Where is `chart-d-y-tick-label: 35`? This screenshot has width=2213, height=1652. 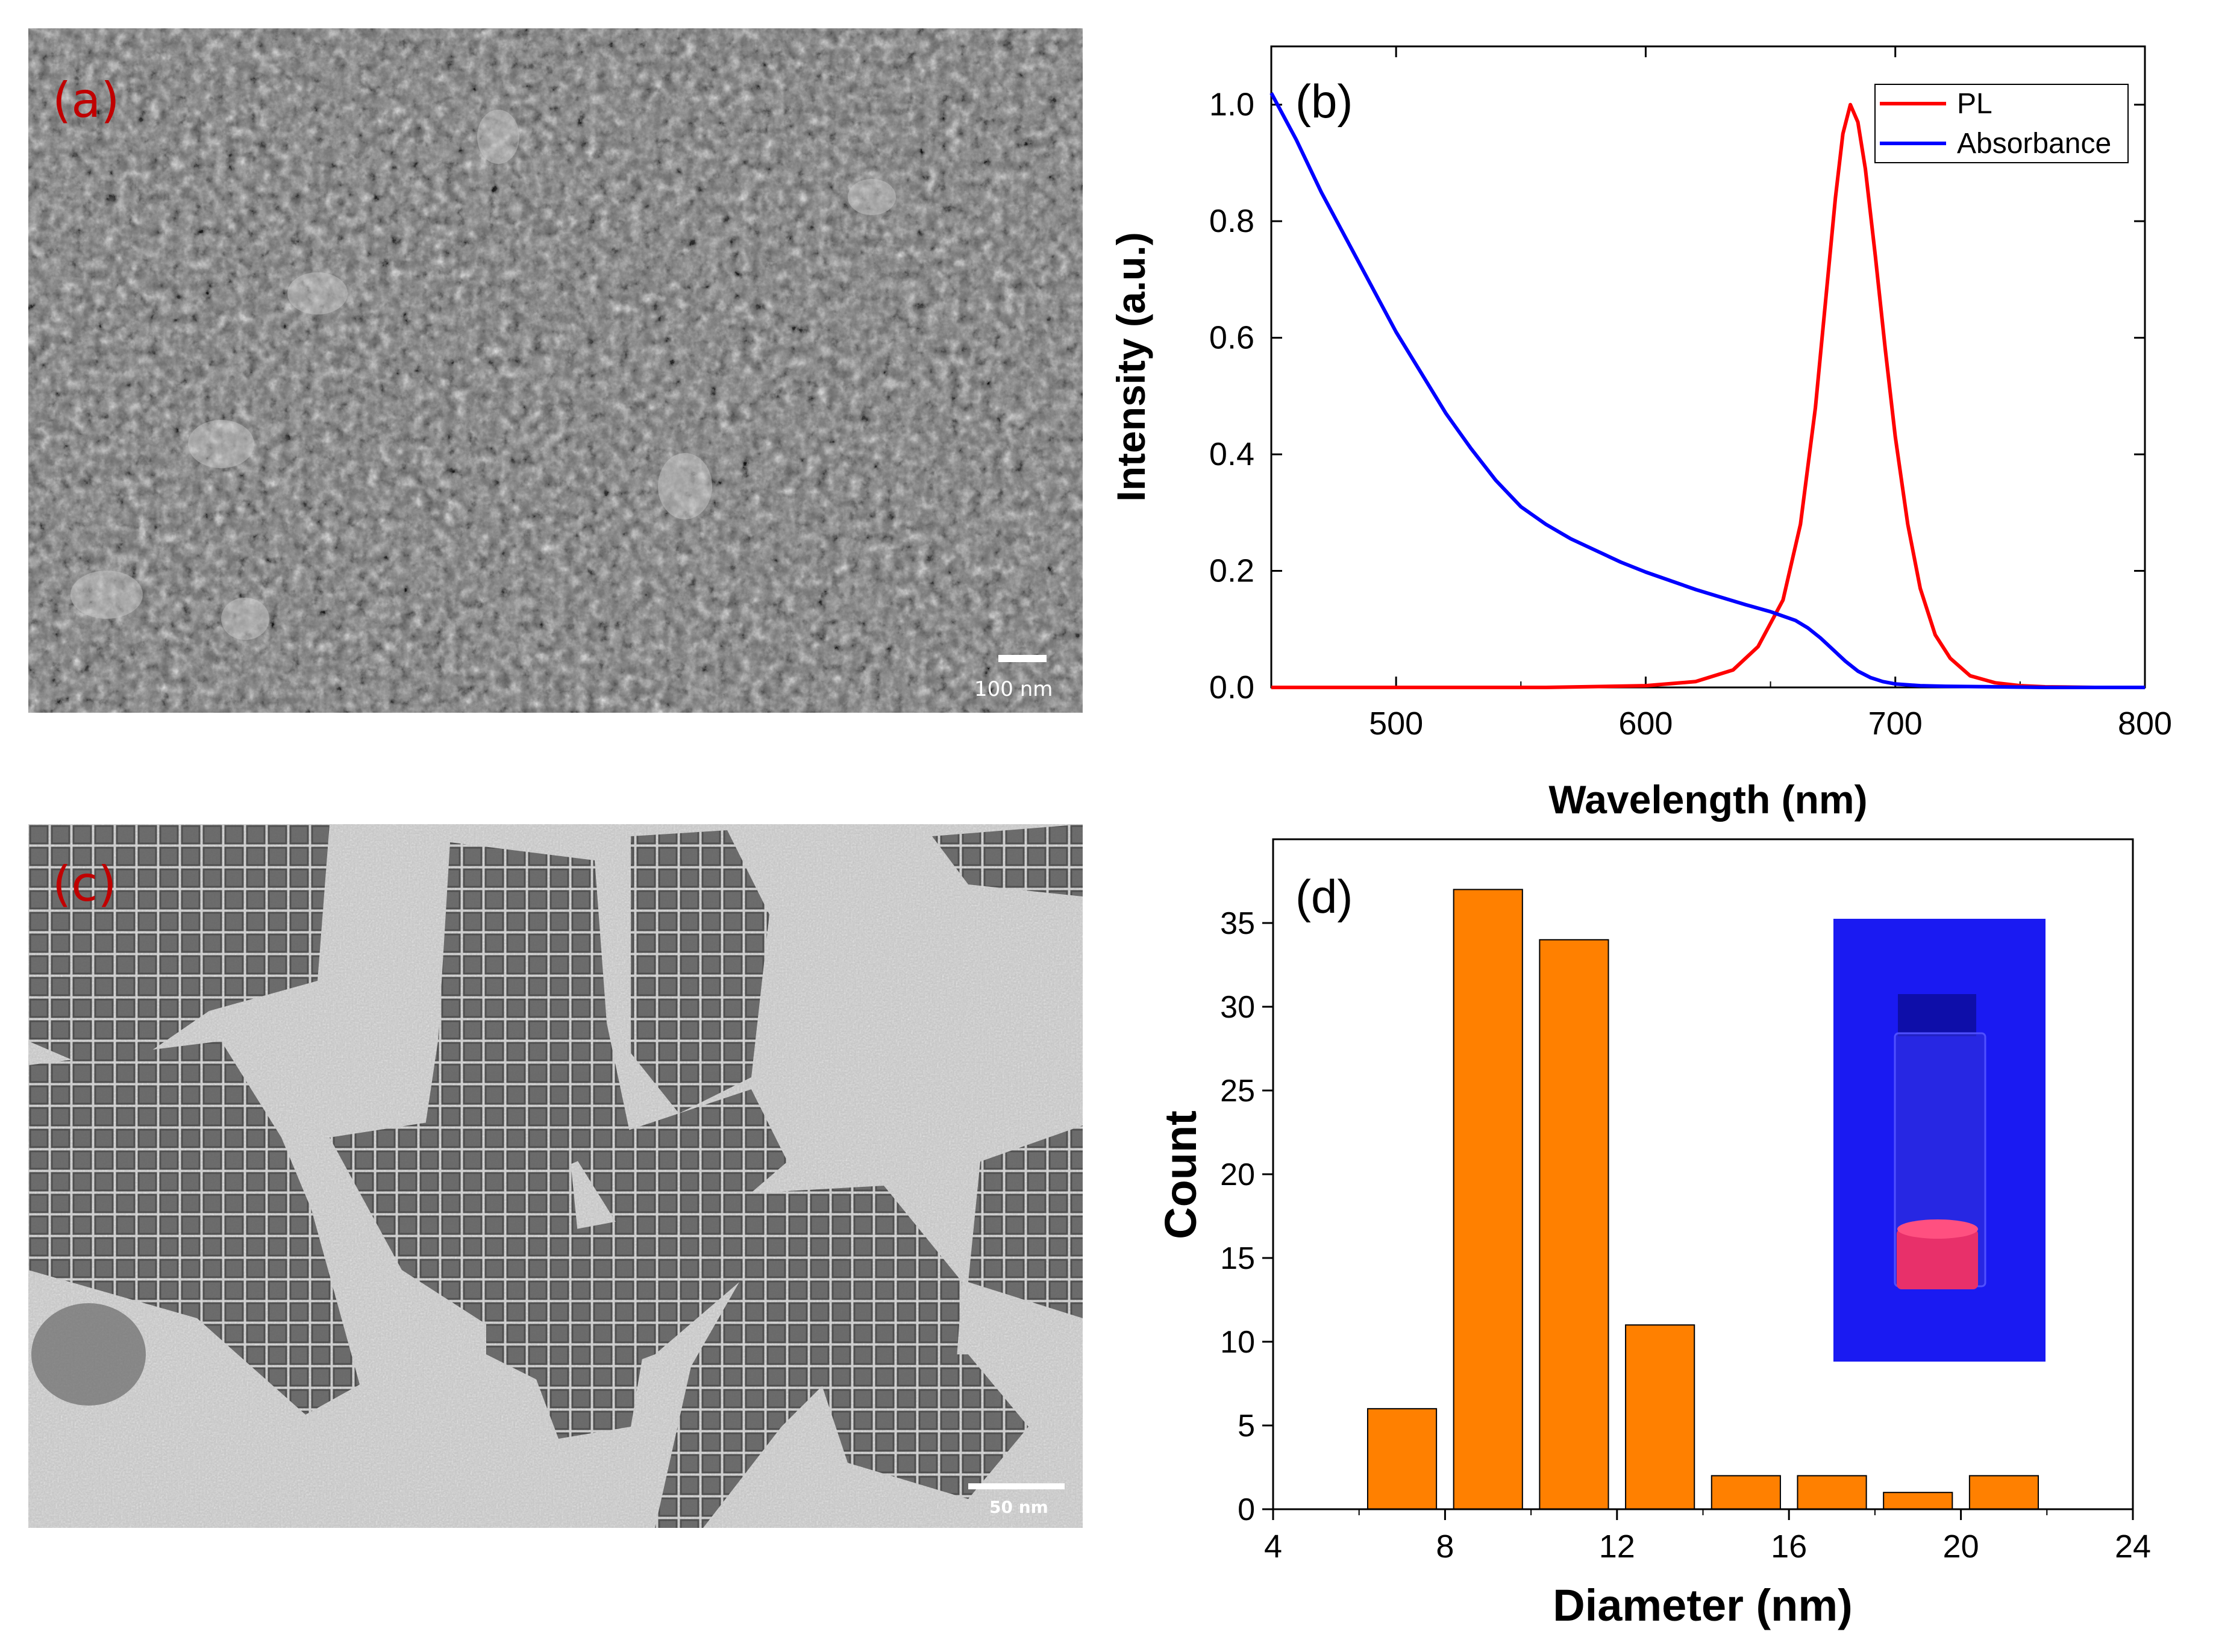 chart-d-y-tick-label: 35 is located at coordinates (1237, 923).